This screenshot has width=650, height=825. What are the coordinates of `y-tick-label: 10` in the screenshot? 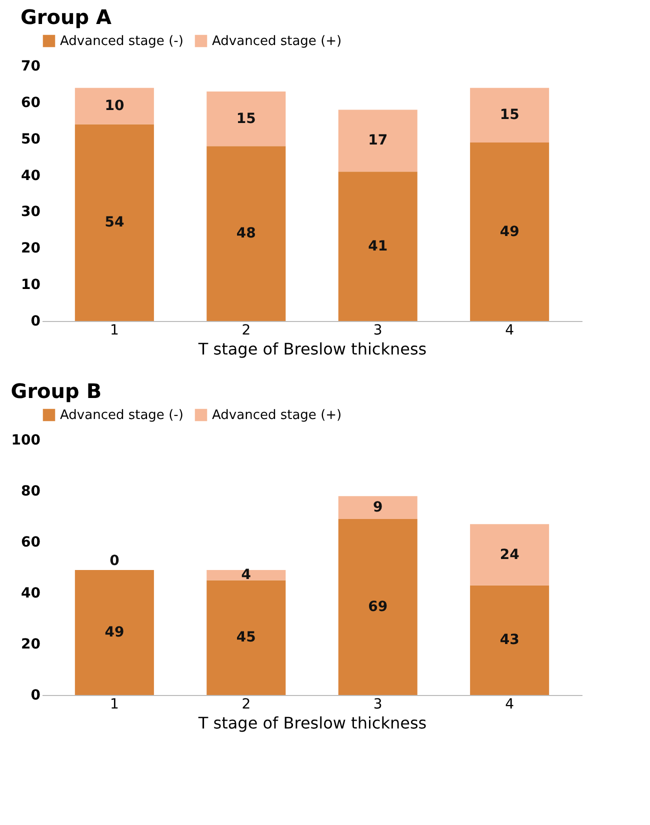 It's located at (31, 285).